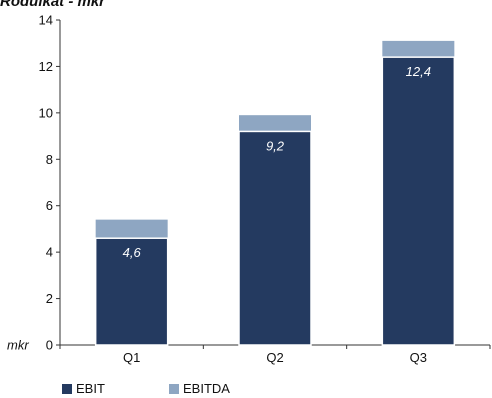  I want to click on legend: EBIT EBITDA, so click(169, 388).